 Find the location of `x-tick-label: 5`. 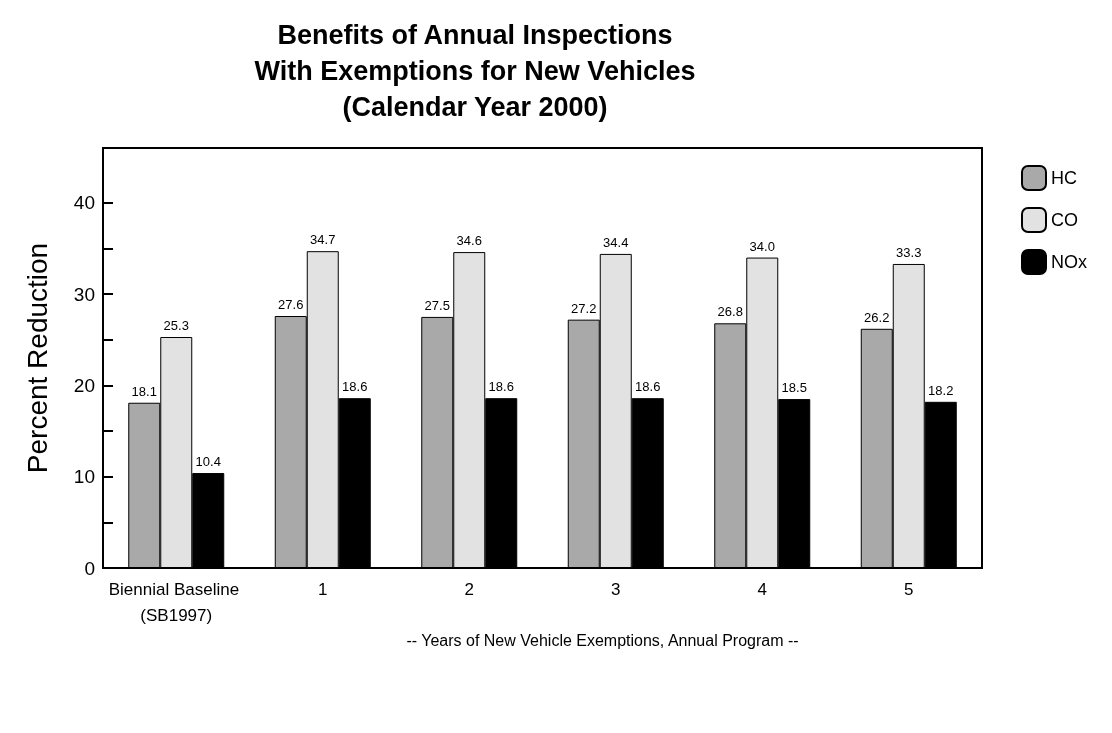

x-tick-label: 5 is located at coordinates (909, 589).